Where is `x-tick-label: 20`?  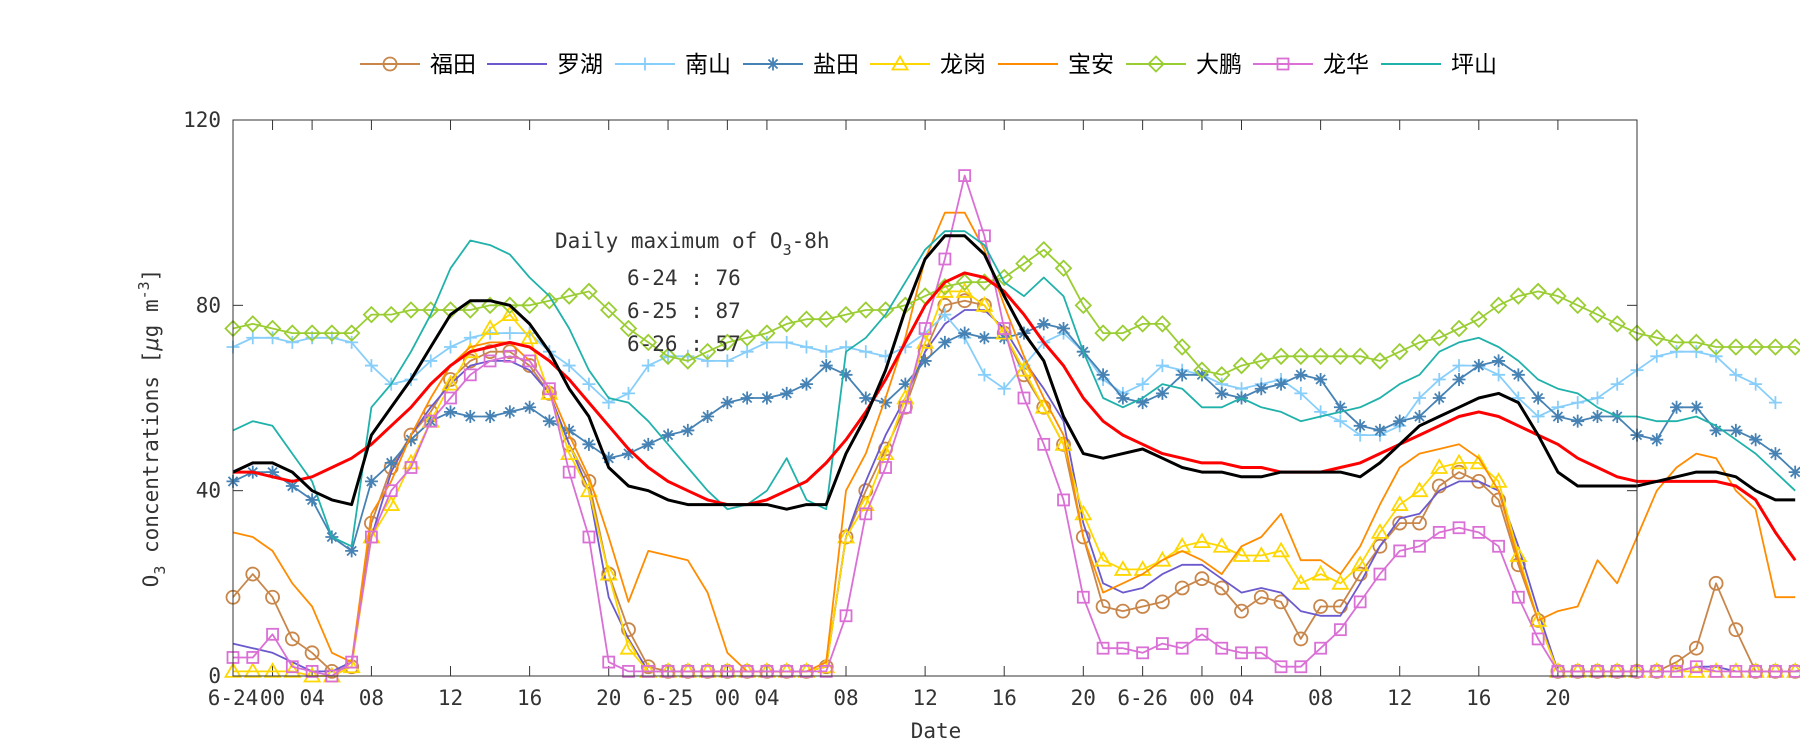
x-tick-label: 20 is located at coordinates (1083, 698).